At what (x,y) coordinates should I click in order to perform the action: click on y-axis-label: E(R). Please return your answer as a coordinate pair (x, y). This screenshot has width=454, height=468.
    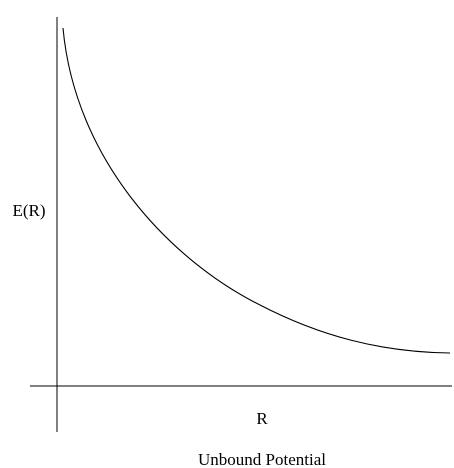
    Looking at the image, I should click on (28, 210).